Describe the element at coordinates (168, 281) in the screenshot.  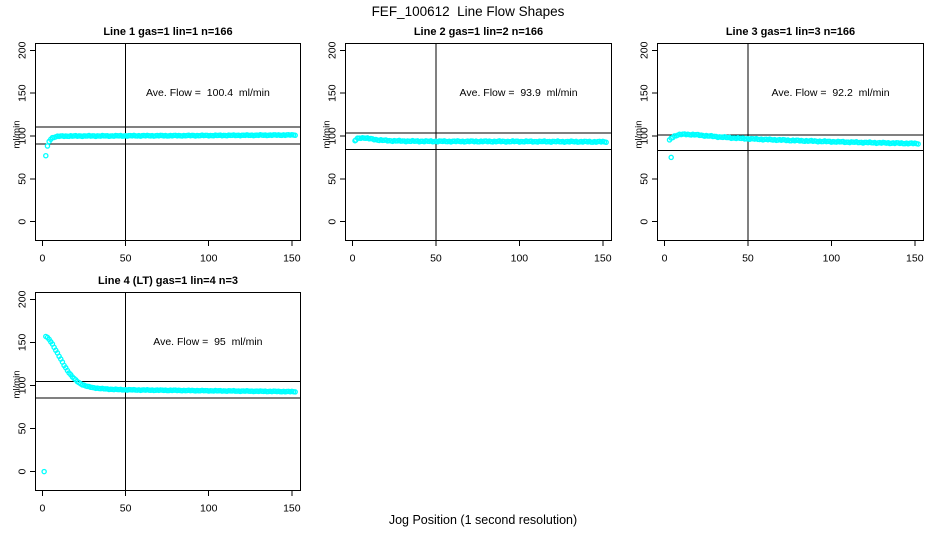
I see `panel-title: Line 4 (LT) gas=1 lin=4 n=3` at that location.